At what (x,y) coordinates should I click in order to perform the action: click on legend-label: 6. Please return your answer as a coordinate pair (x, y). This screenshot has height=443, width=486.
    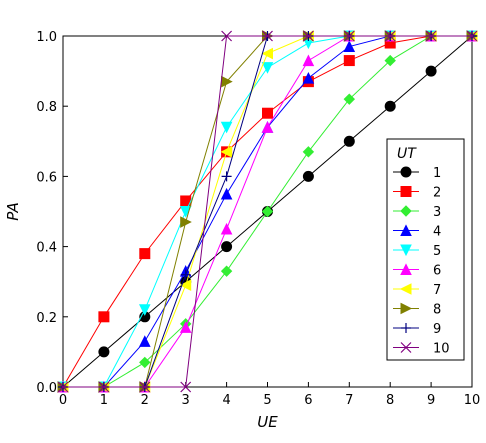
    Looking at the image, I should click on (437, 271).